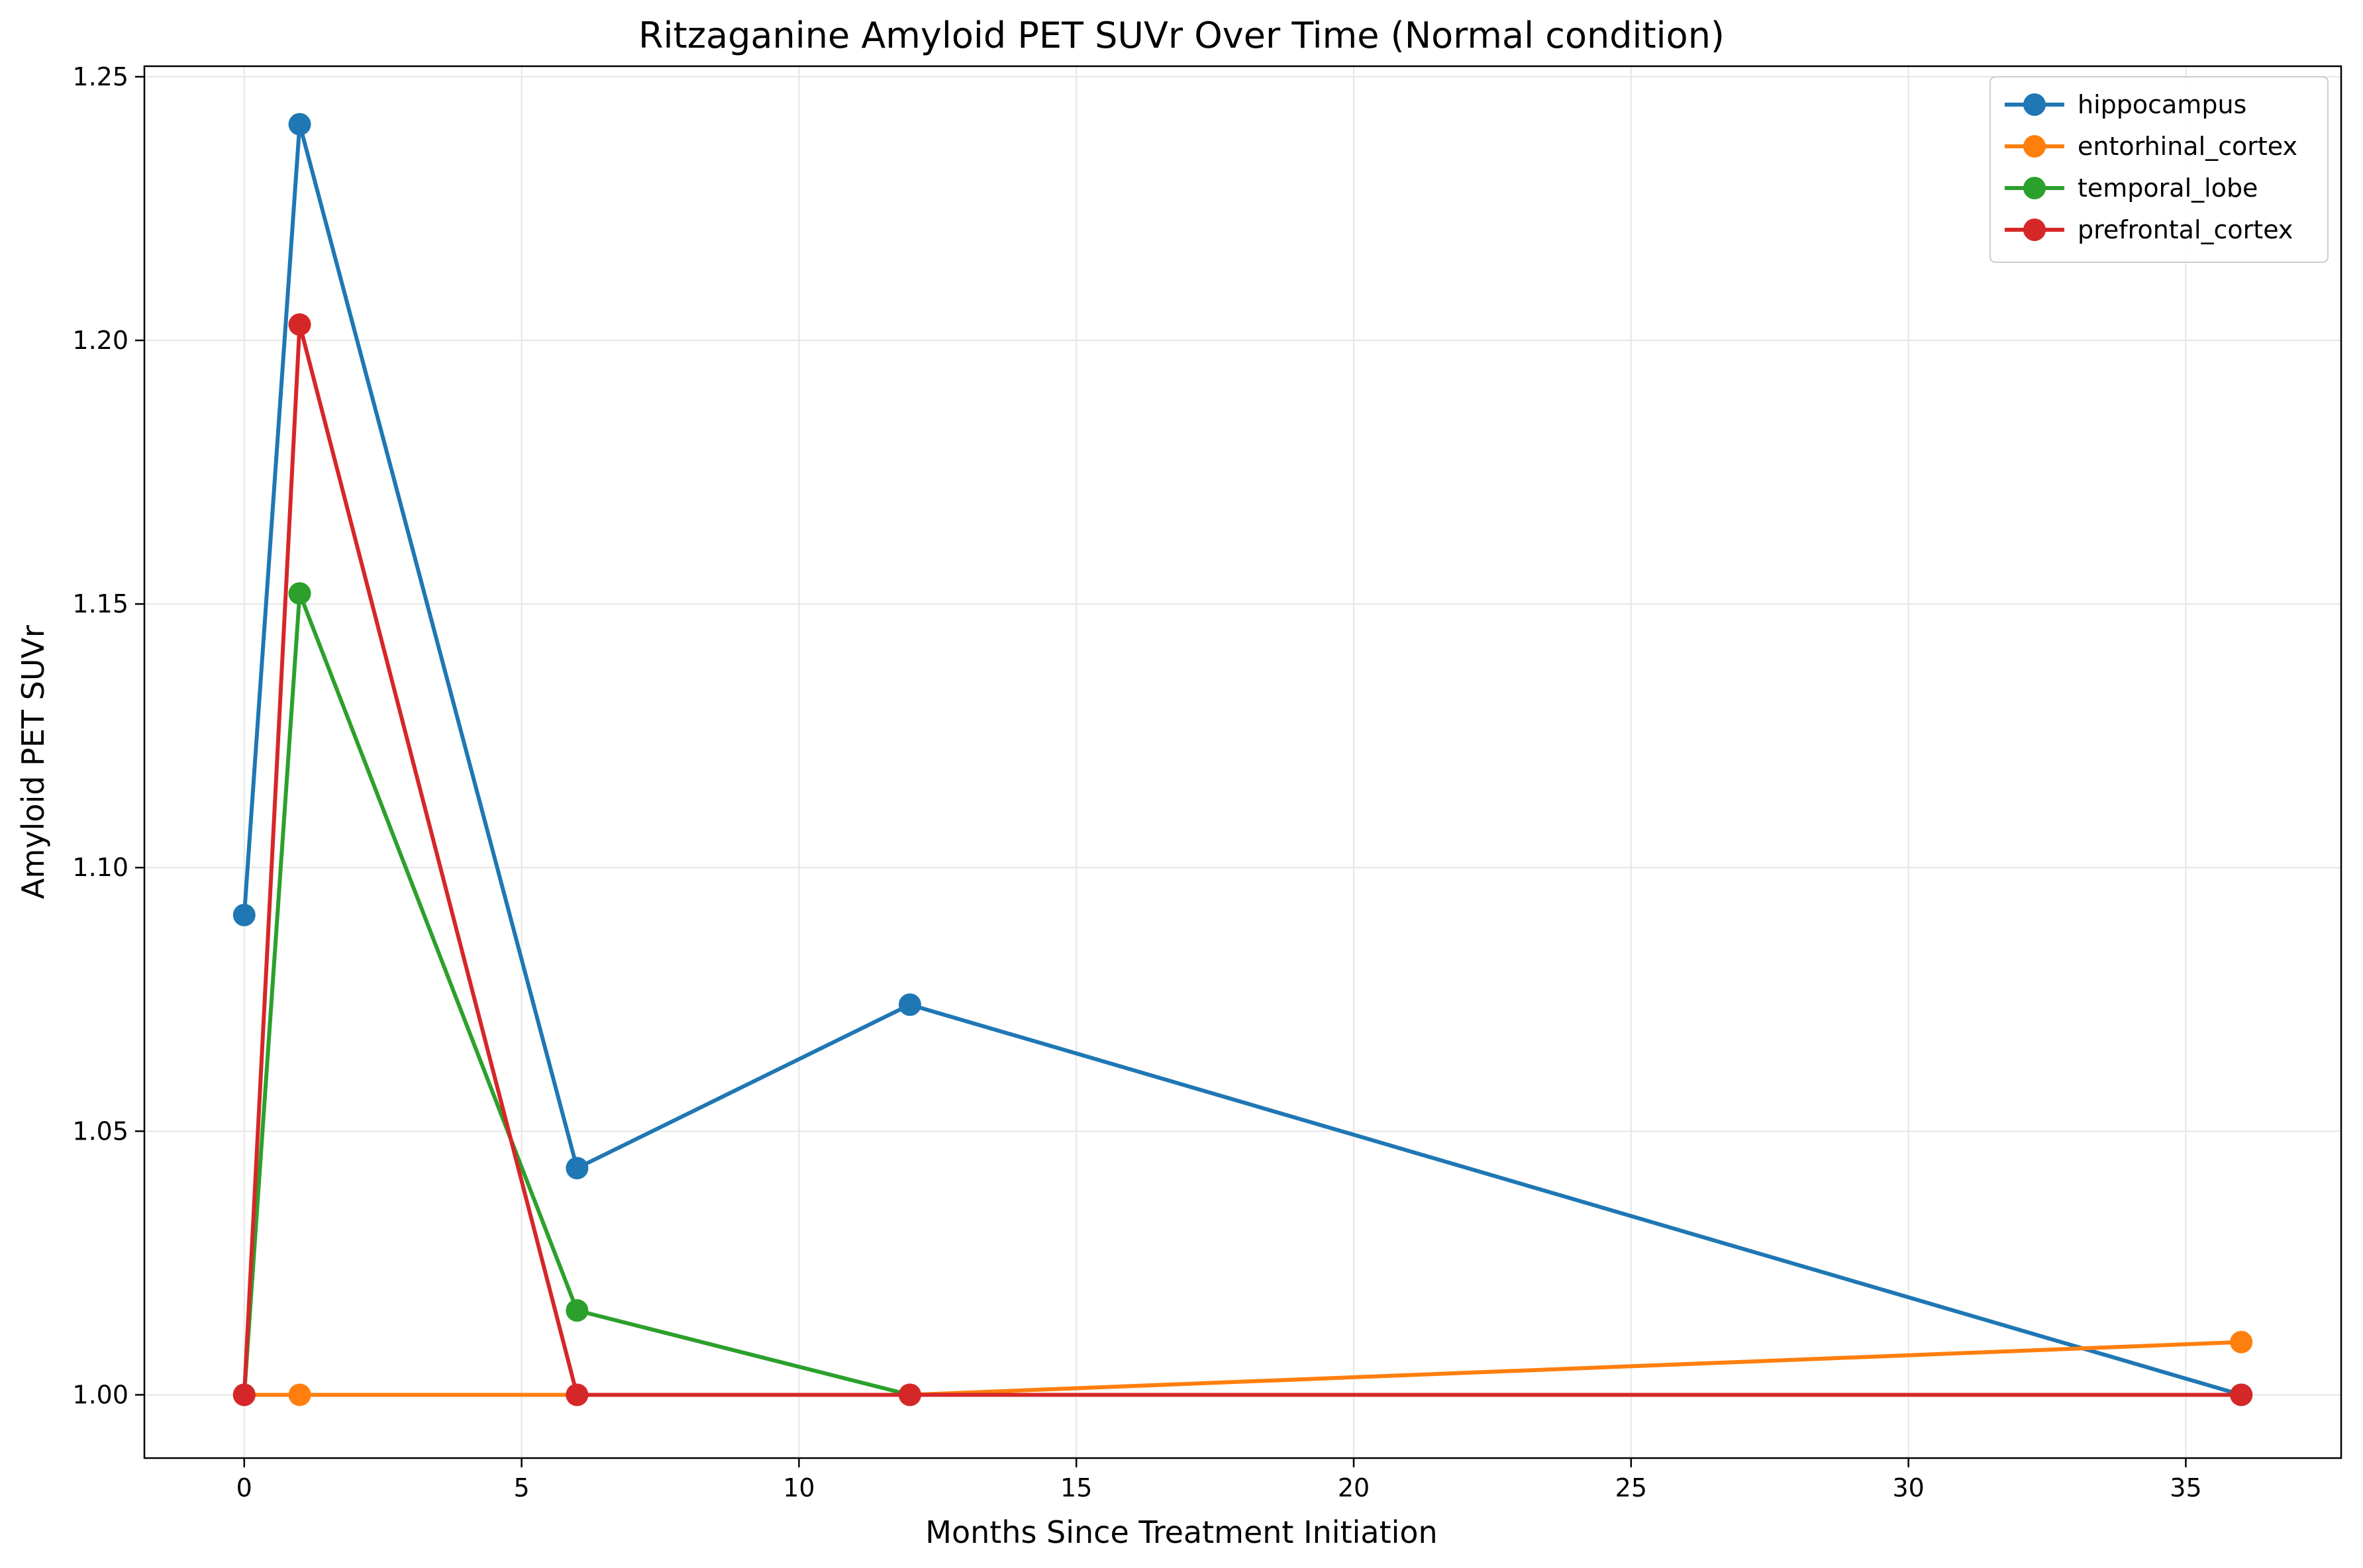 The height and width of the screenshot is (1568, 2363). Describe the element at coordinates (244, 1487) in the screenshot. I see `x-tick-label: 0` at that location.